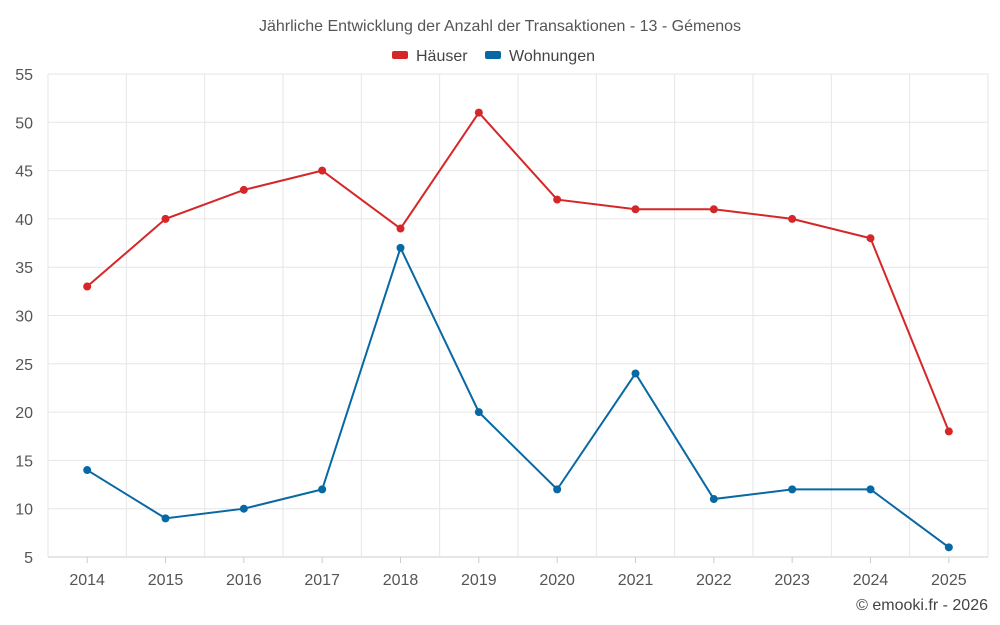 The image size is (1000, 625). I want to click on y-tick-label: 10, so click(24, 510).